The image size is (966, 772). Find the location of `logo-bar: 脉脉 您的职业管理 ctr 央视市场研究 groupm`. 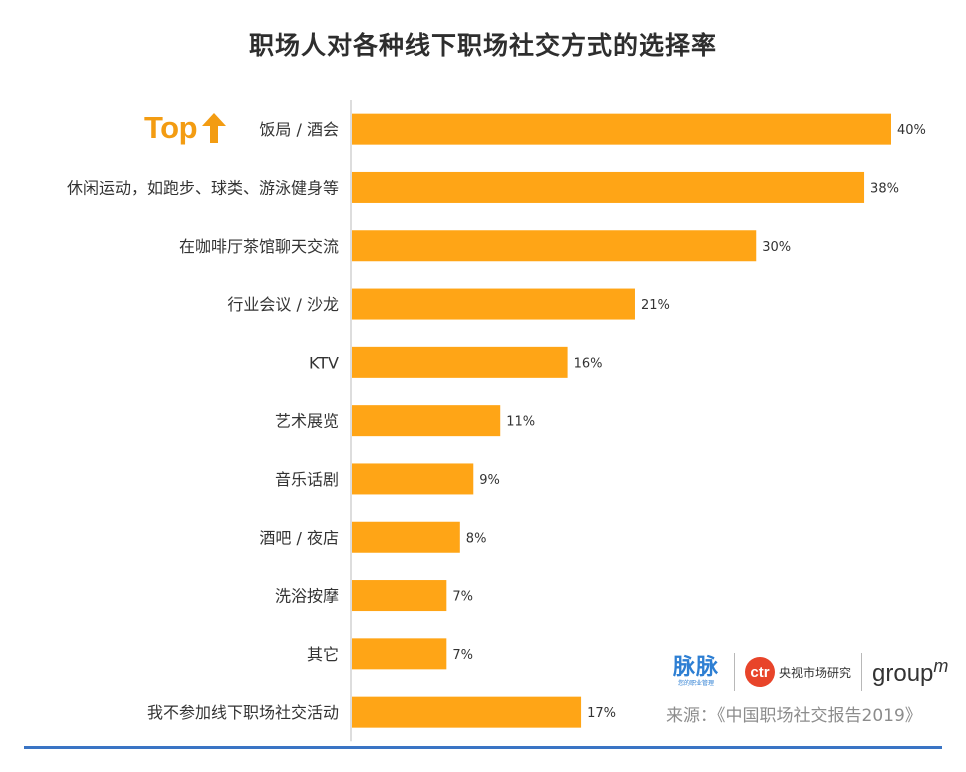

logo-bar: 脉脉 您的职业管理 ctr 央视市场研究 groupm is located at coordinates (813, 672).